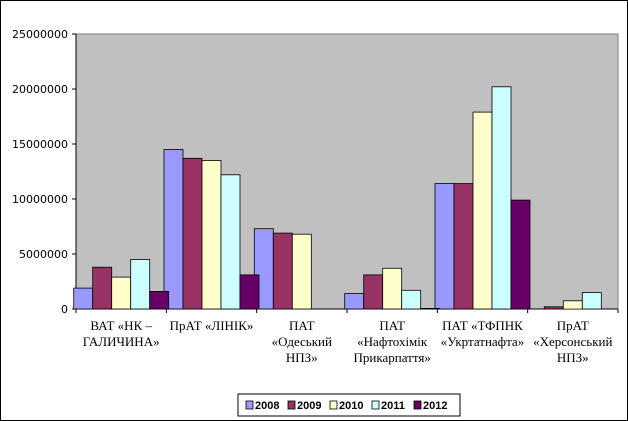 Image resolution: width=628 pixels, height=421 pixels. Describe the element at coordinates (302, 341) in the screenshot. I see `x-category-label: «Одеський` at that location.